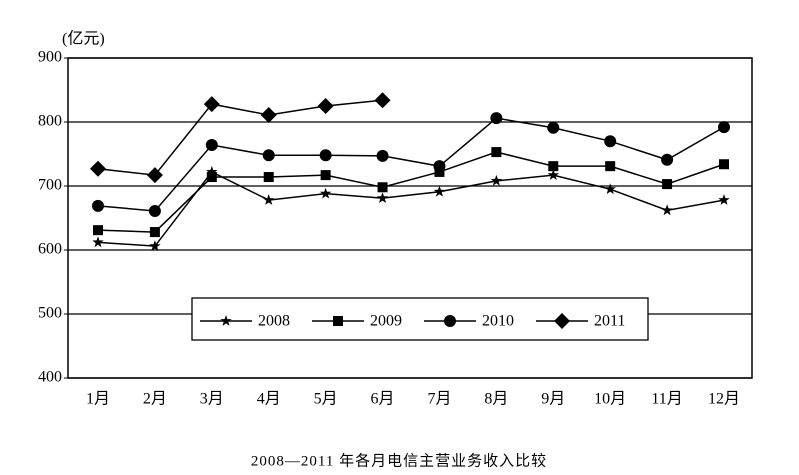 The height and width of the screenshot is (475, 799). What do you see at coordinates (50, 57) in the screenshot?
I see `y-tick-label: 900` at bounding box center [50, 57].